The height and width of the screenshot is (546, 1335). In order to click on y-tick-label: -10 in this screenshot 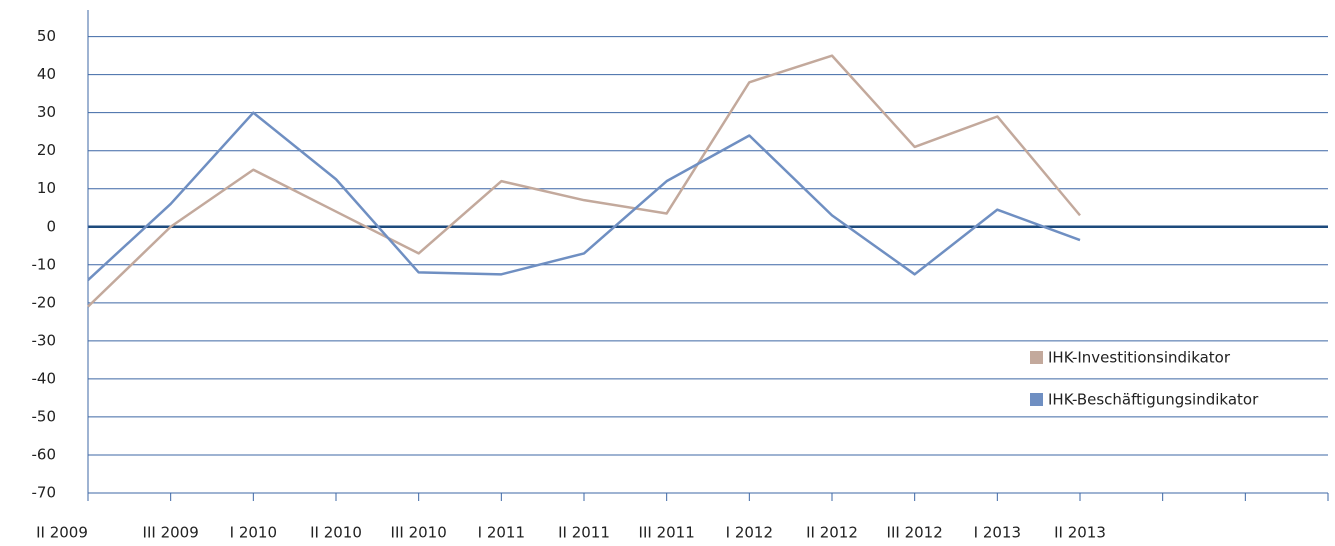, I will do `click(44, 264)`.